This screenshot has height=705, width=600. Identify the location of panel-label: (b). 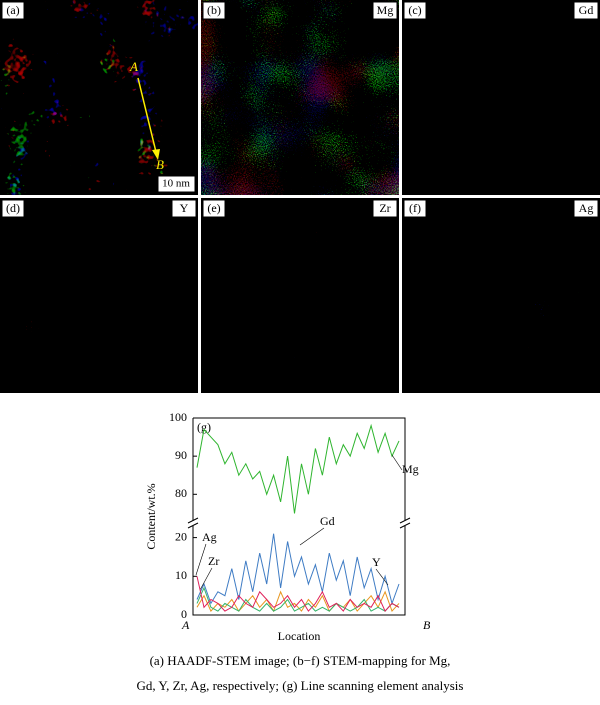
(214, 10).